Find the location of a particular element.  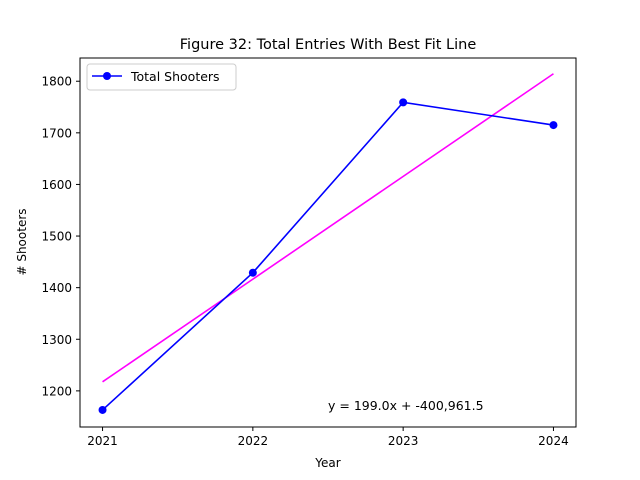

best-fit-equation: y = 199.0x + -400,961.5 is located at coordinates (406, 405).